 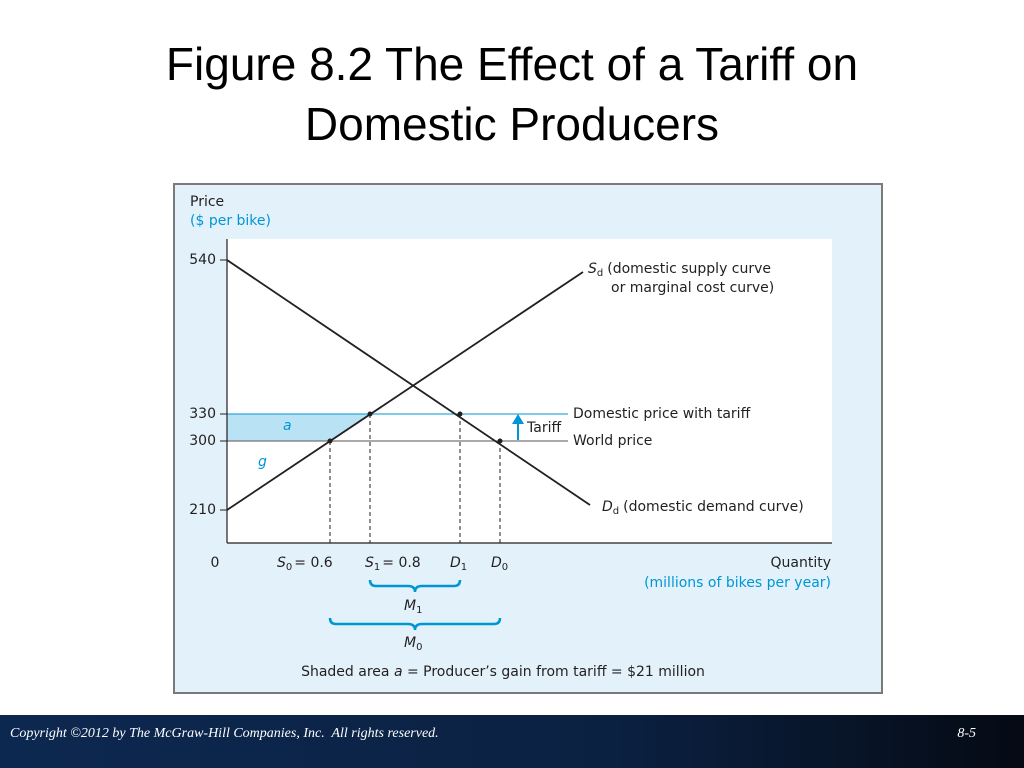 What do you see at coordinates (518, 419) in the screenshot?
I see `tariff-arrowhead` at bounding box center [518, 419].